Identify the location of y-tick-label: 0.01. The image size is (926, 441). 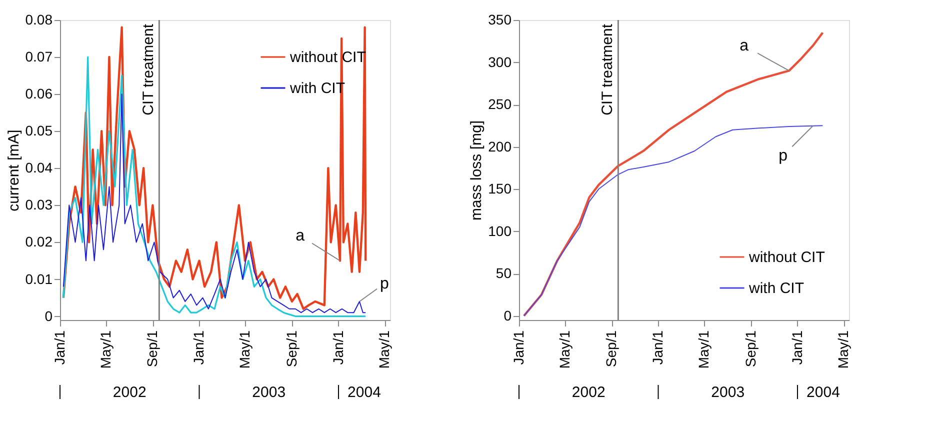
(39, 278).